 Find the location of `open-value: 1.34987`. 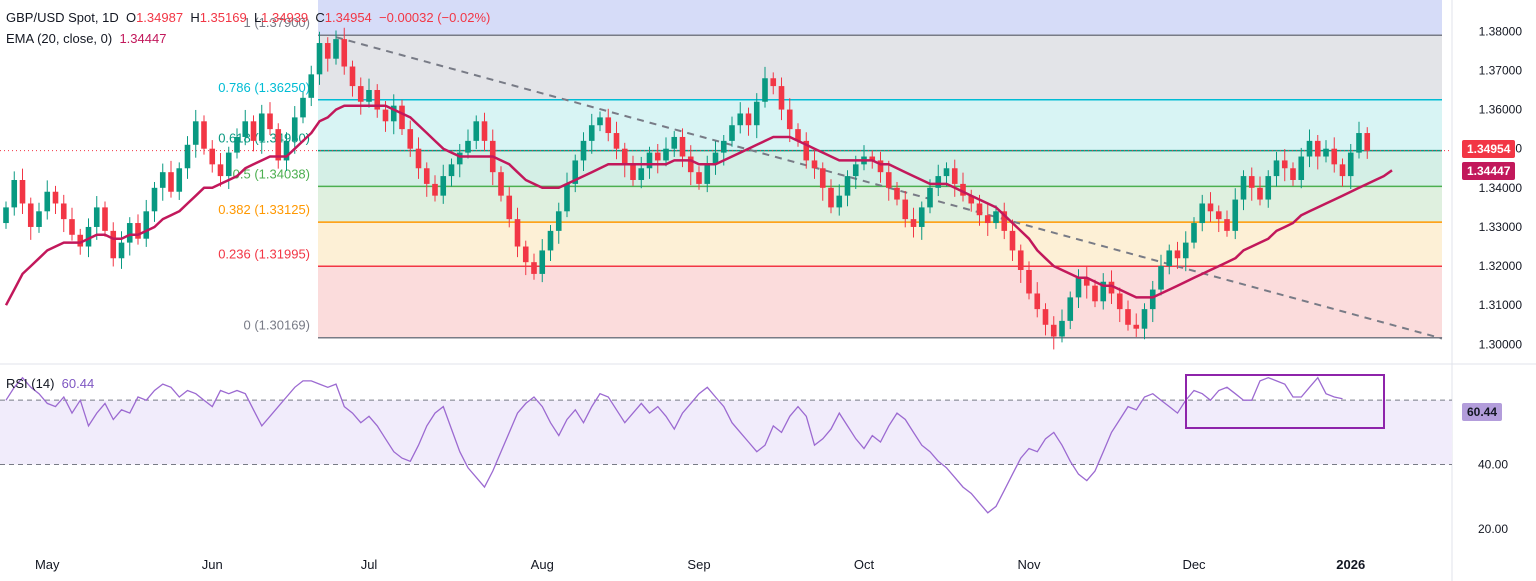

open-value: 1.34987 is located at coordinates (160, 17).